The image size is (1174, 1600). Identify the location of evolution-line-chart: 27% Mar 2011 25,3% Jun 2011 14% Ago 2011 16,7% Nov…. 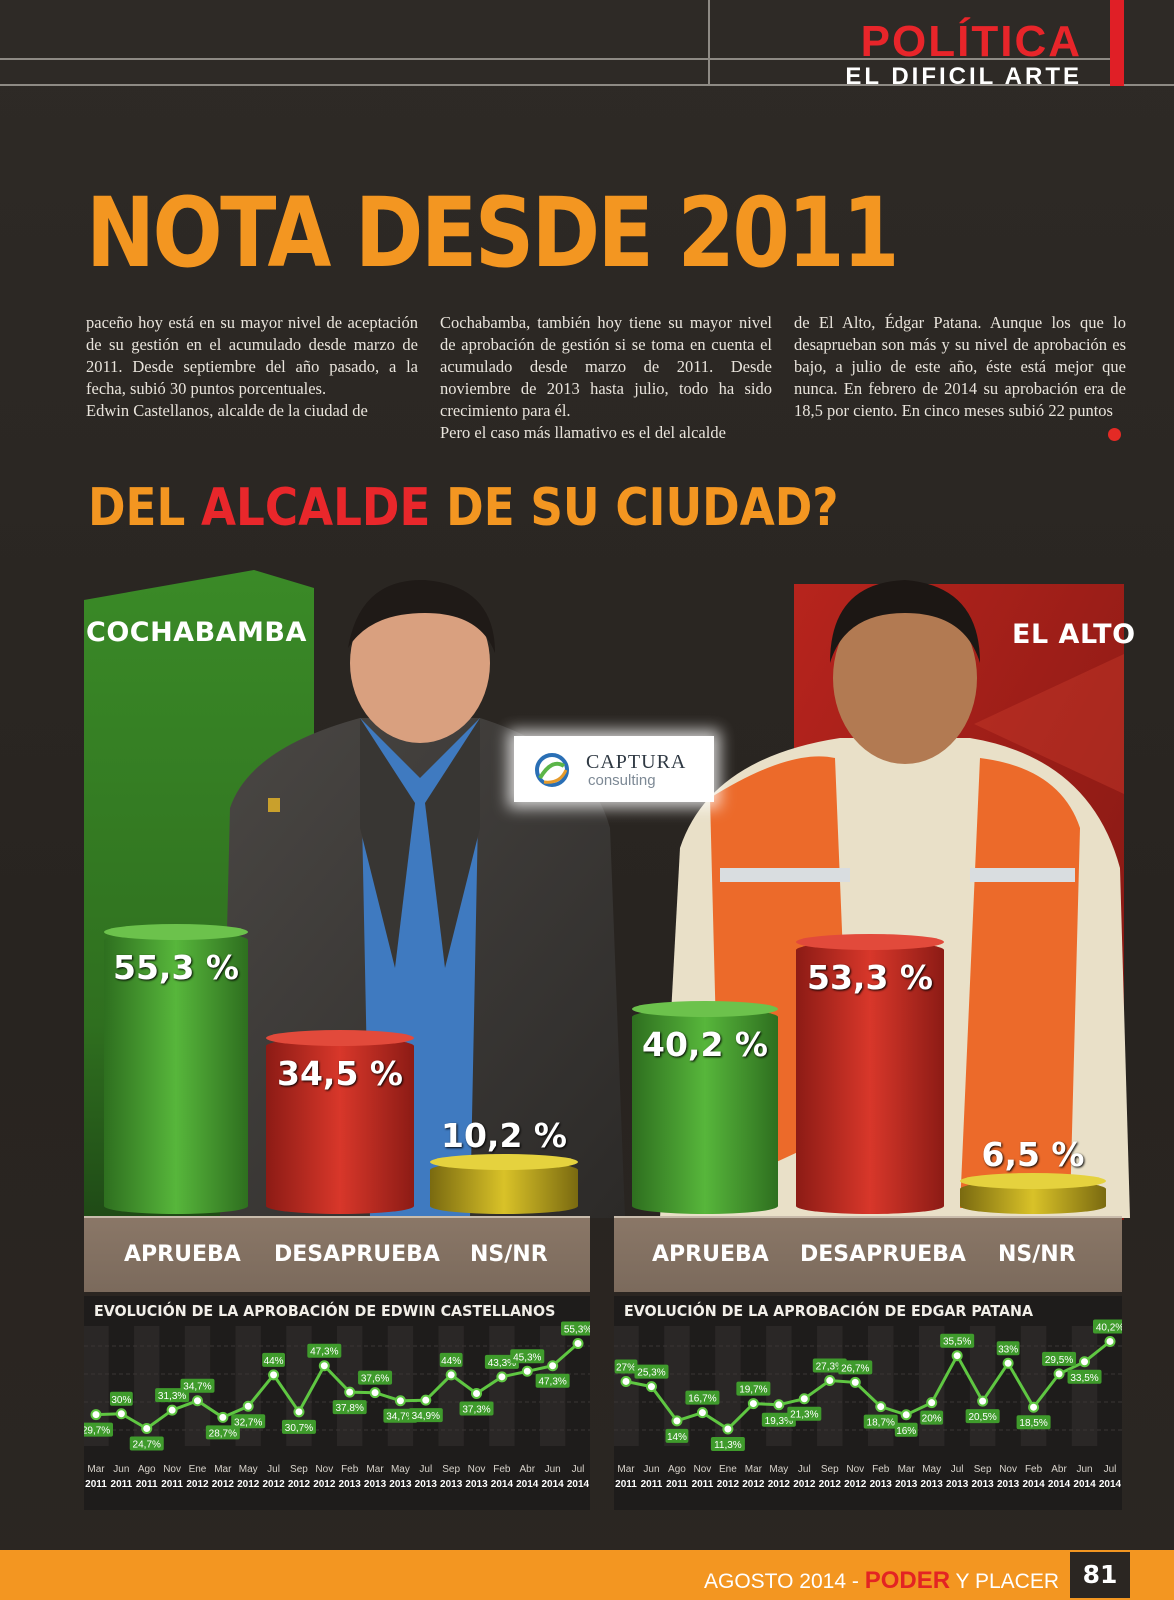
(868, 1404).